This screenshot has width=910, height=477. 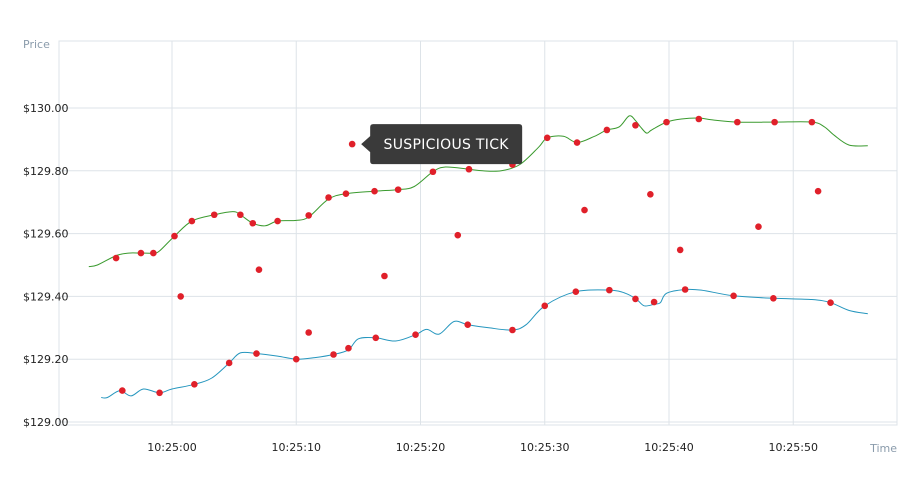 What do you see at coordinates (544, 447) in the screenshot?
I see `x-tick-label: 10:25:30` at bounding box center [544, 447].